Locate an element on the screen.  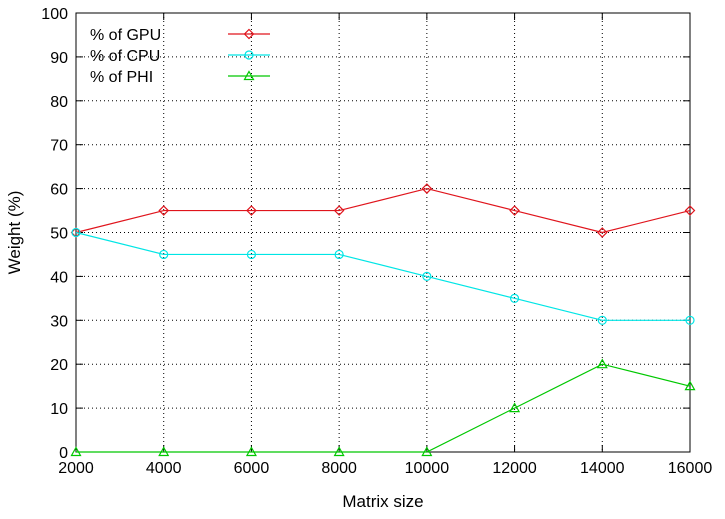
x-tick-label: 16000 is located at coordinates (690, 468).